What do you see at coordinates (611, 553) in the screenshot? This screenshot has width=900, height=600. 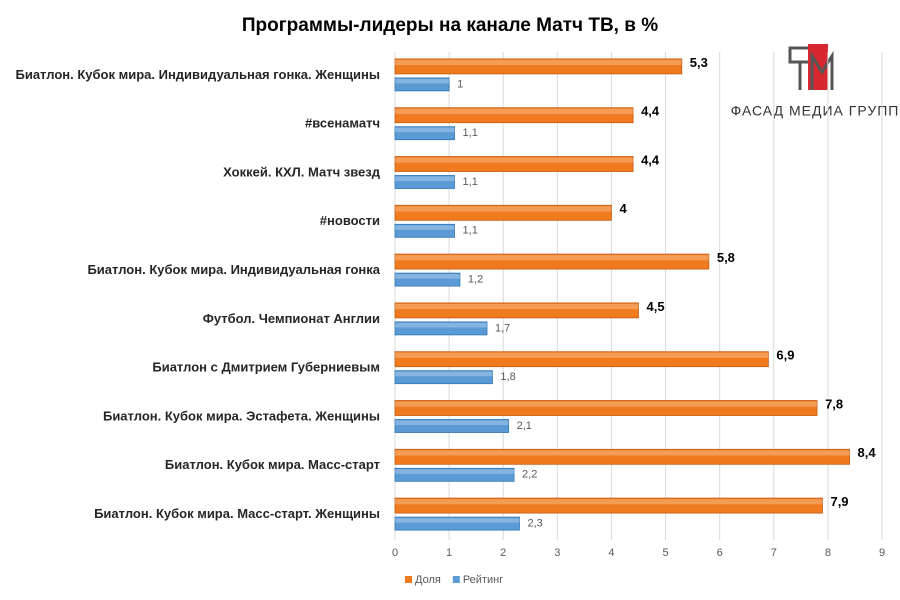 I see `x-tick-label: 4` at bounding box center [611, 553].